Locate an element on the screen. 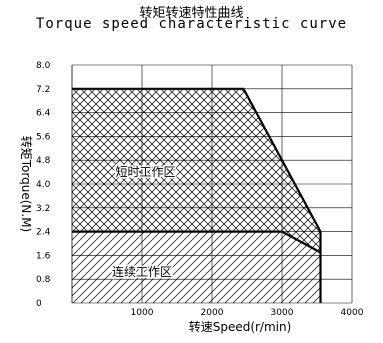 This screenshot has width=383, height=343. y-tick-label: 4.0 is located at coordinates (43, 185).